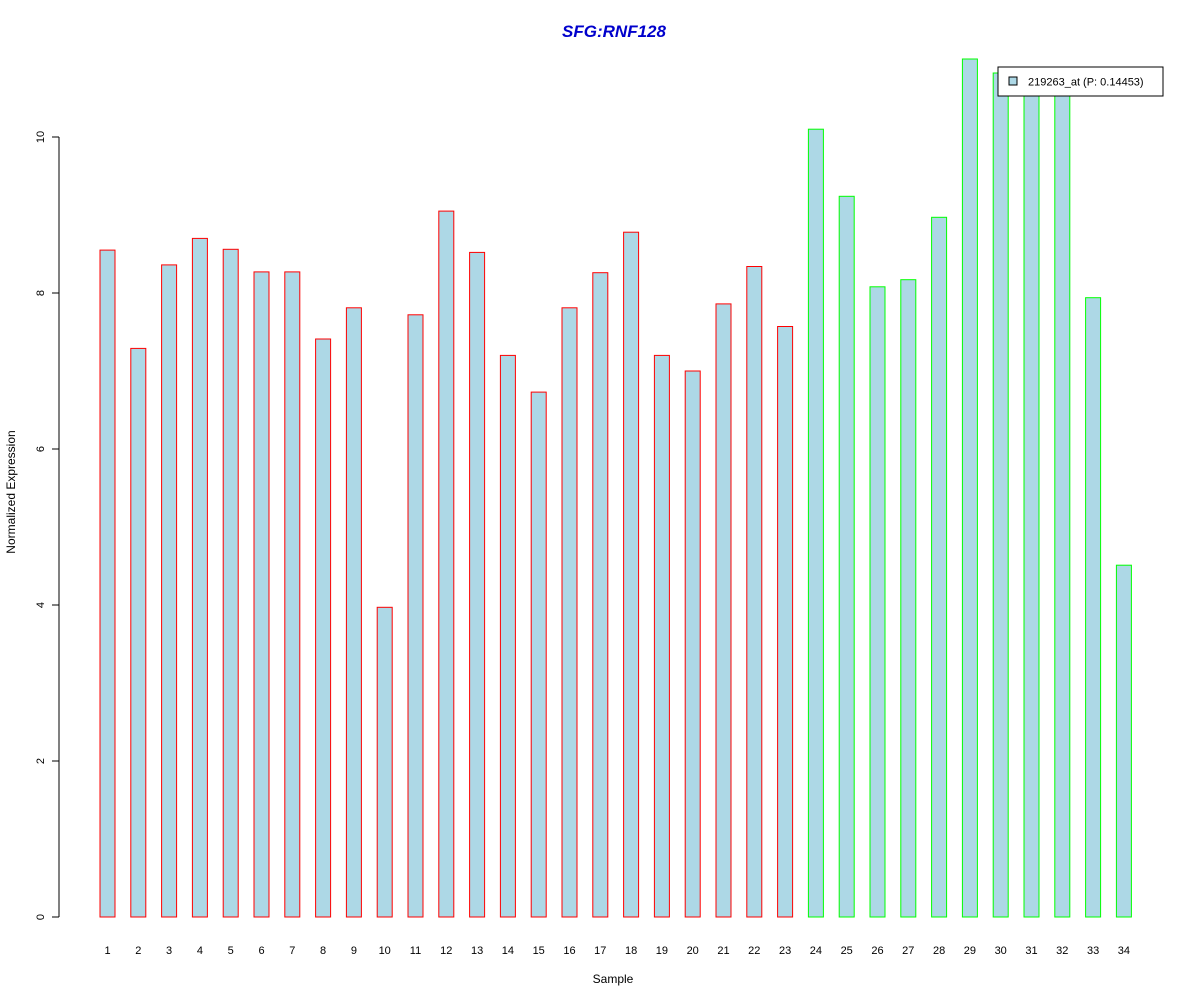 The image size is (1200, 1000). I want to click on x-tick-label: 14, so click(508, 951).